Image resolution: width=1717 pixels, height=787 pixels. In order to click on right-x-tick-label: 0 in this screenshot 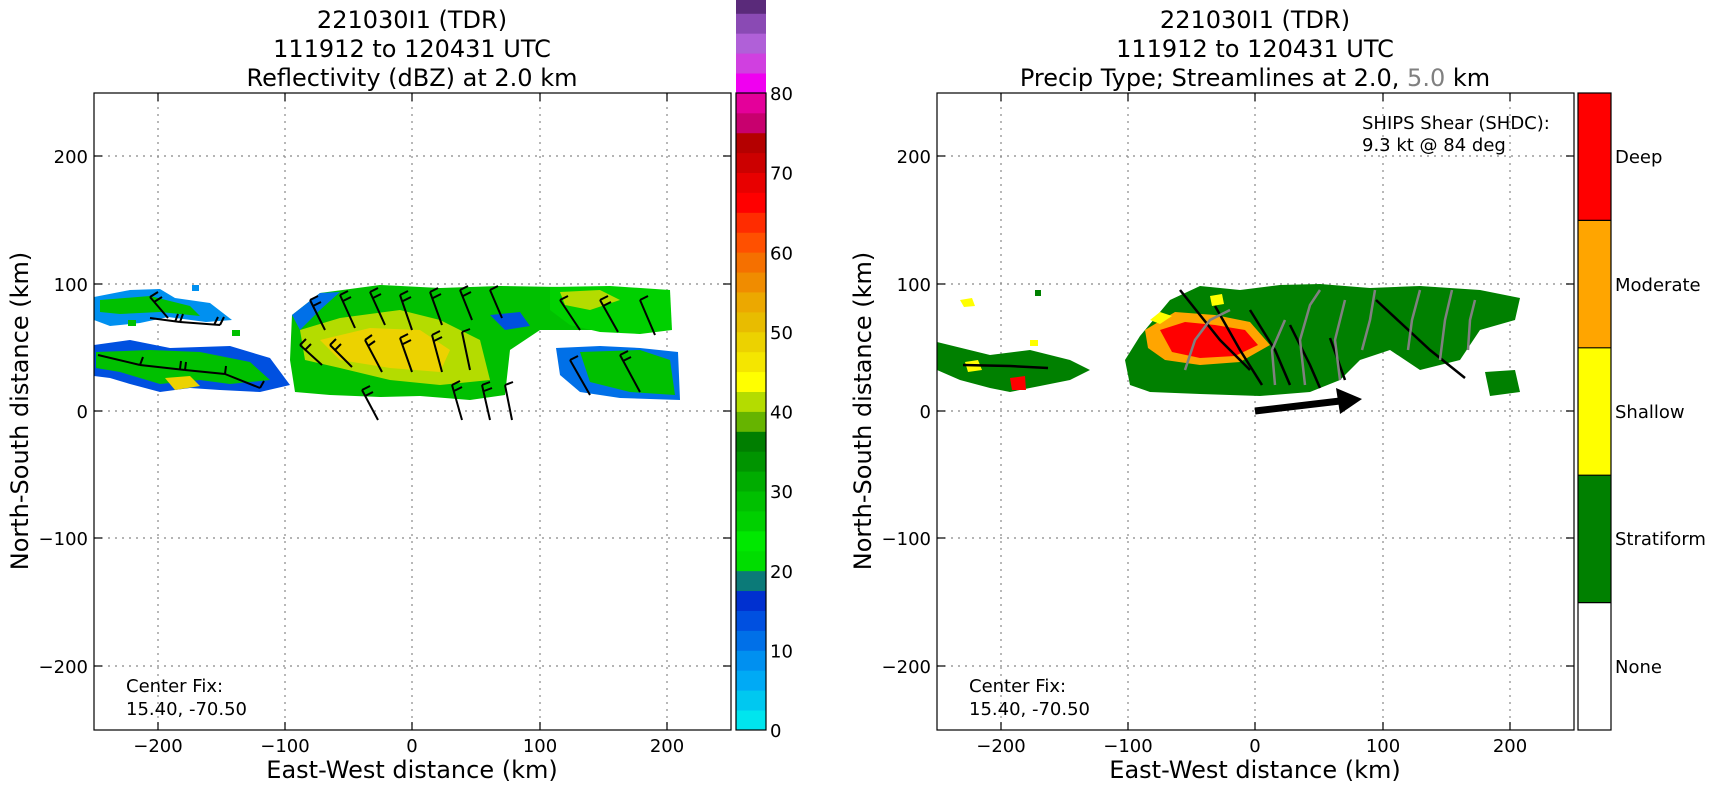, I will do `click(1254, 746)`.